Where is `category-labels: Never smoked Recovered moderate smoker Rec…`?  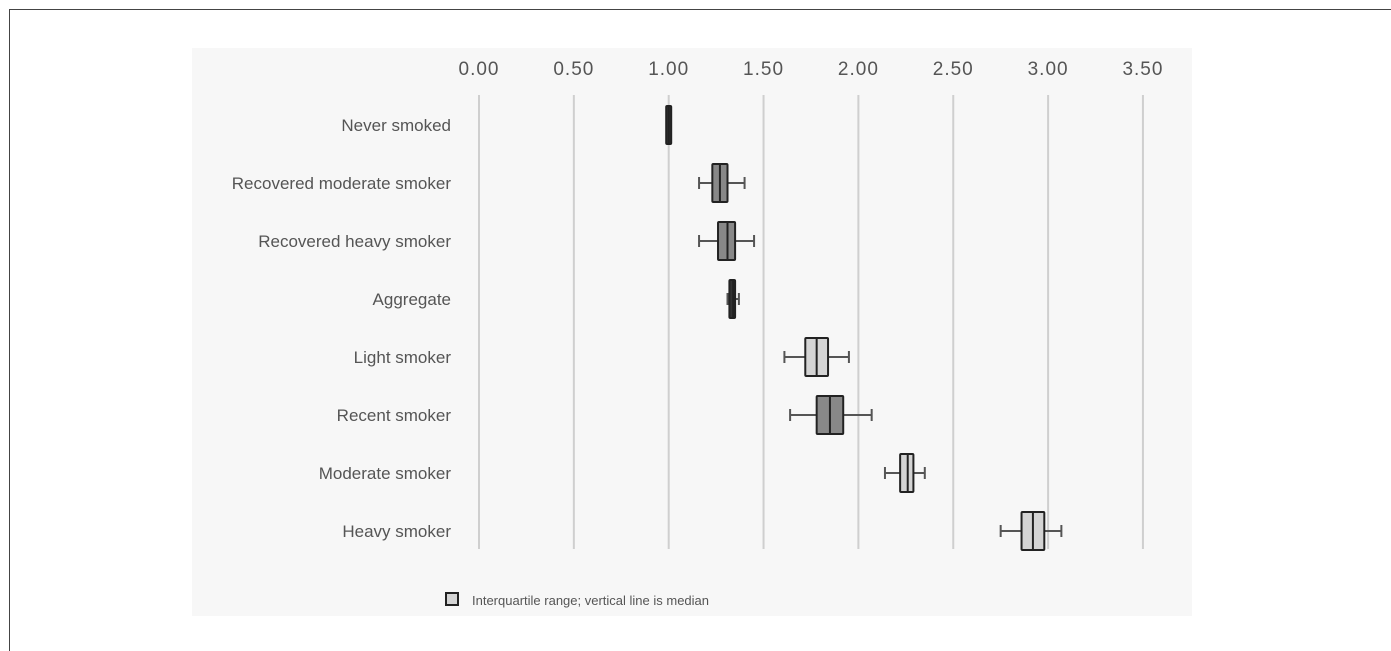 category-labels: Never smoked Recovered moderate smoker Rec… is located at coordinates (342, 328).